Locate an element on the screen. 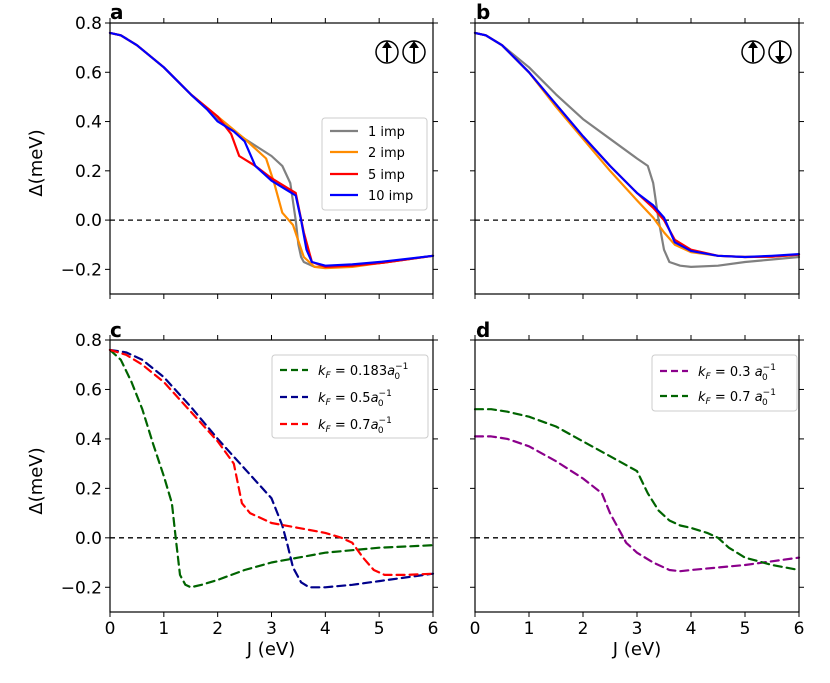  legend-label: 2 imp is located at coordinates (386, 153).